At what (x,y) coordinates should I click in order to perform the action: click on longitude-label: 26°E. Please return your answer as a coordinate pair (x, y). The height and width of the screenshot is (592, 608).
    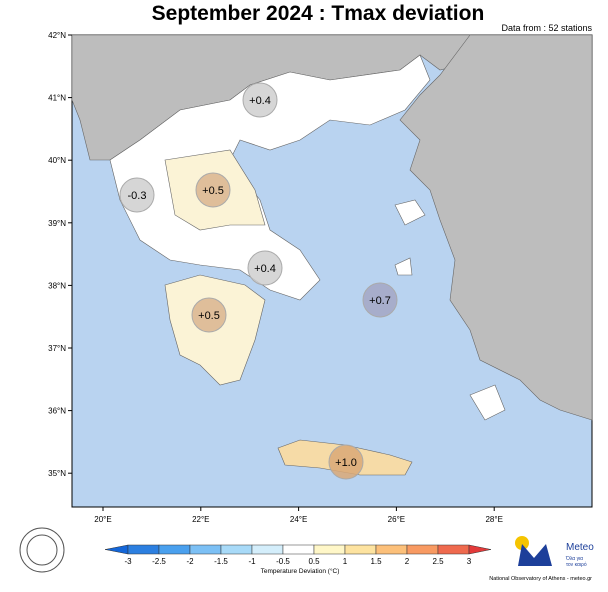
    Looking at the image, I should click on (396, 519).